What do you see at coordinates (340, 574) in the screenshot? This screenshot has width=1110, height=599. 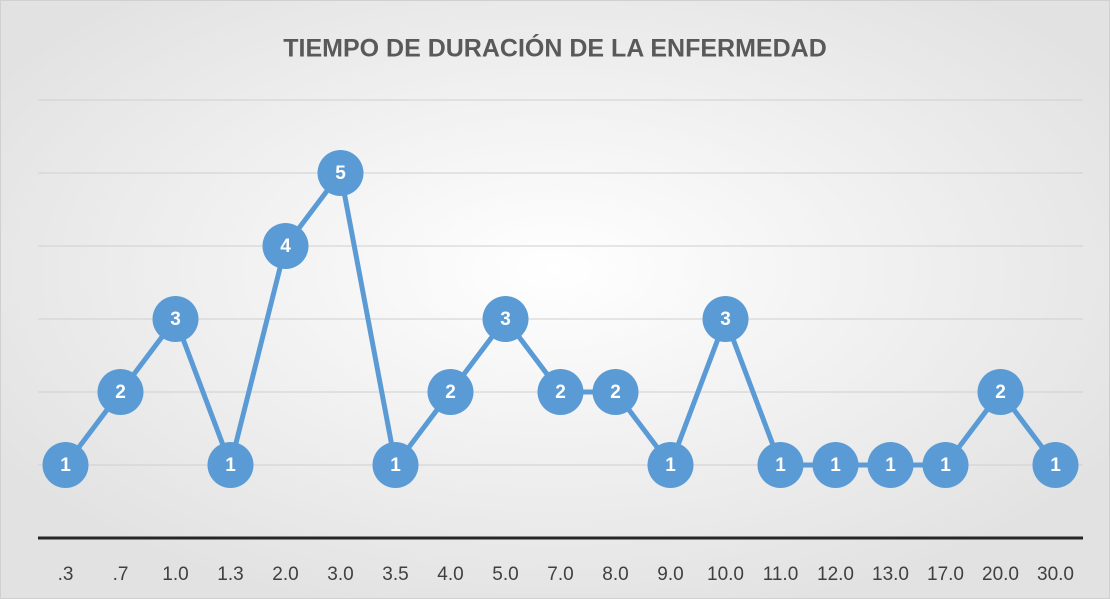 I see `x-tick-label: 3.0` at bounding box center [340, 574].